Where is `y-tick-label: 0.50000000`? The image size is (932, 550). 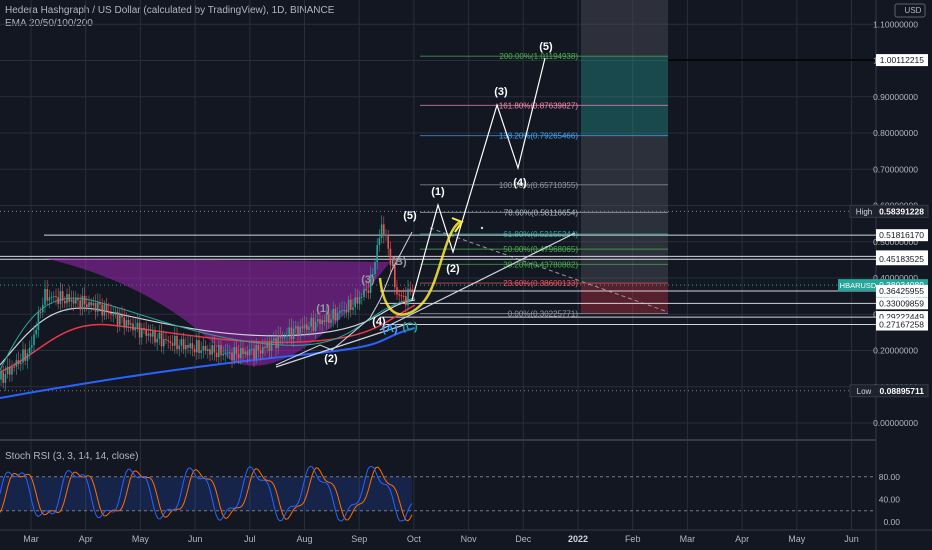 y-tick-label: 0.50000000 is located at coordinates (895, 242).